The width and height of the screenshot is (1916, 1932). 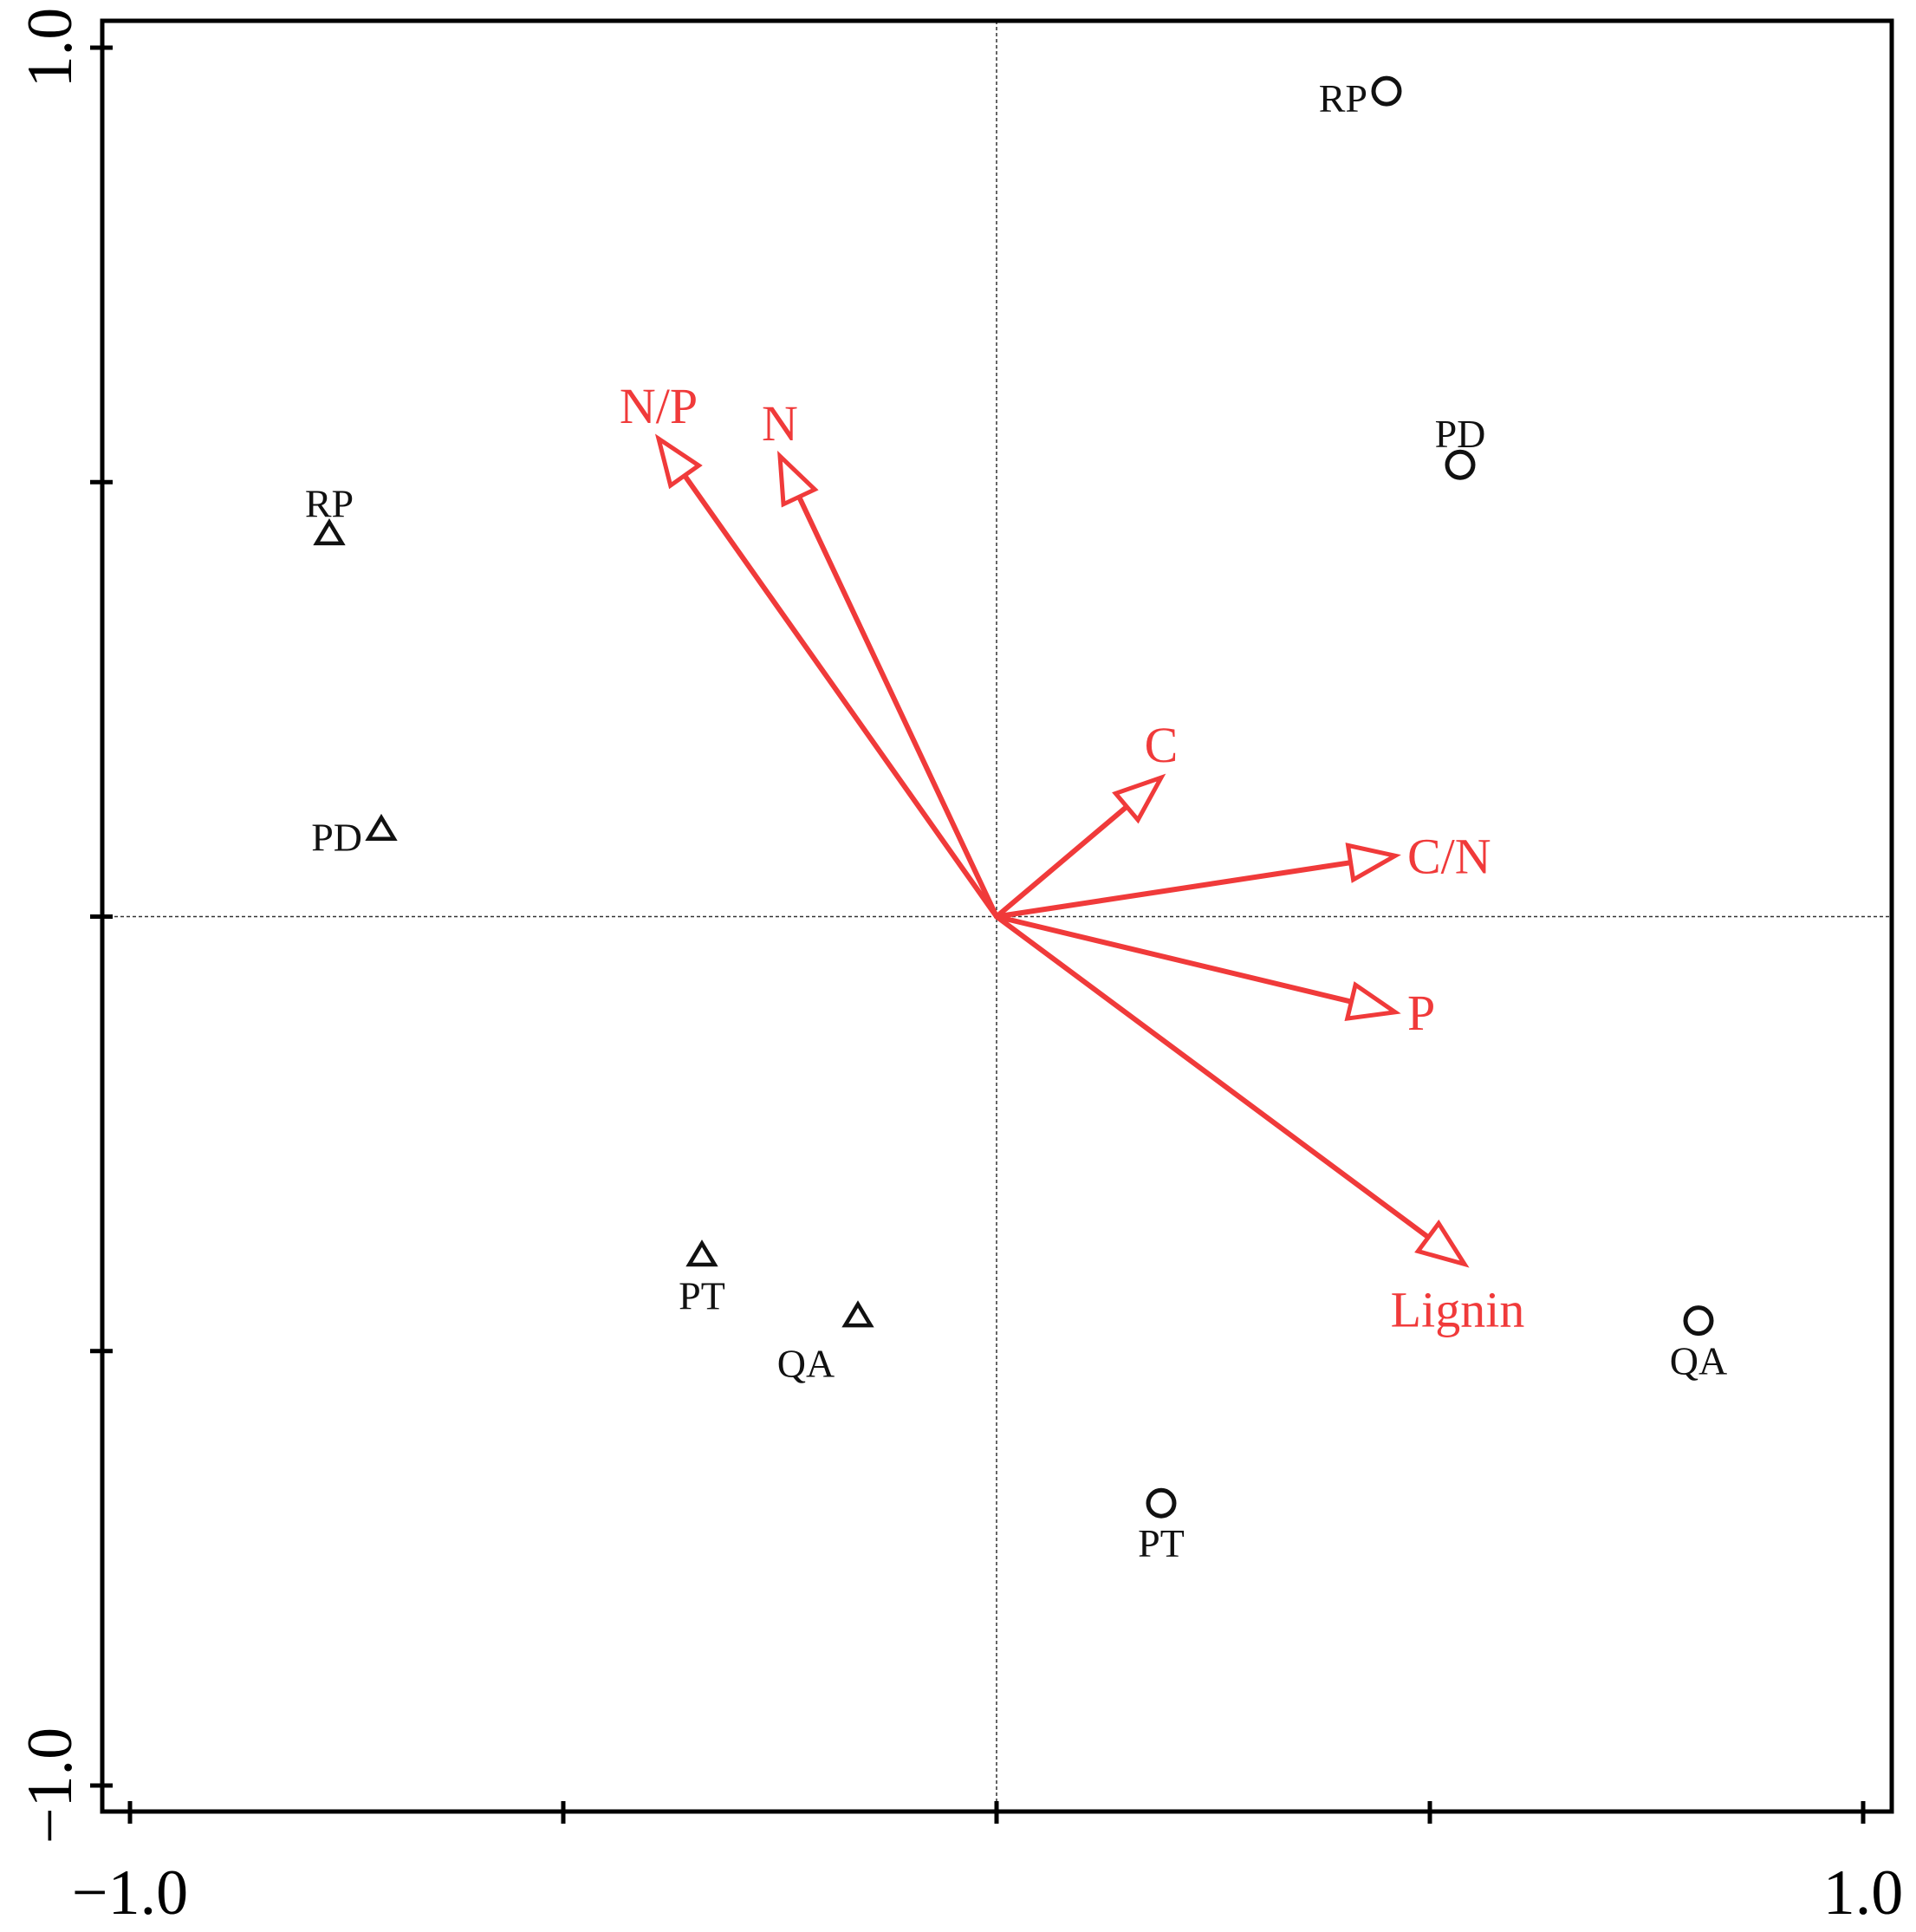 What do you see at coordinates (1139, 798) in the screenshot?
I see `vector-c-arrowhead` at bounding box center [1139, 798].